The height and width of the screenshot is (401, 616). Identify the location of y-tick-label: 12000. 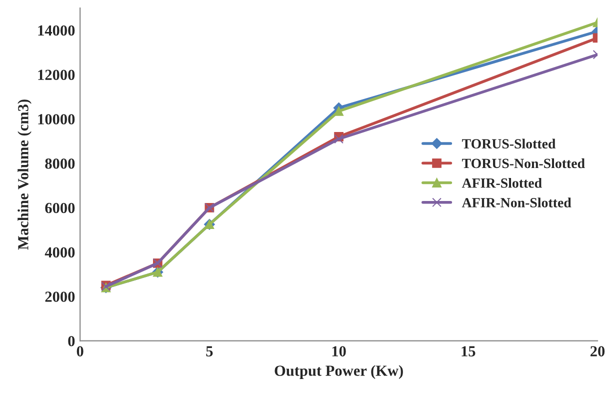
(56, 75).